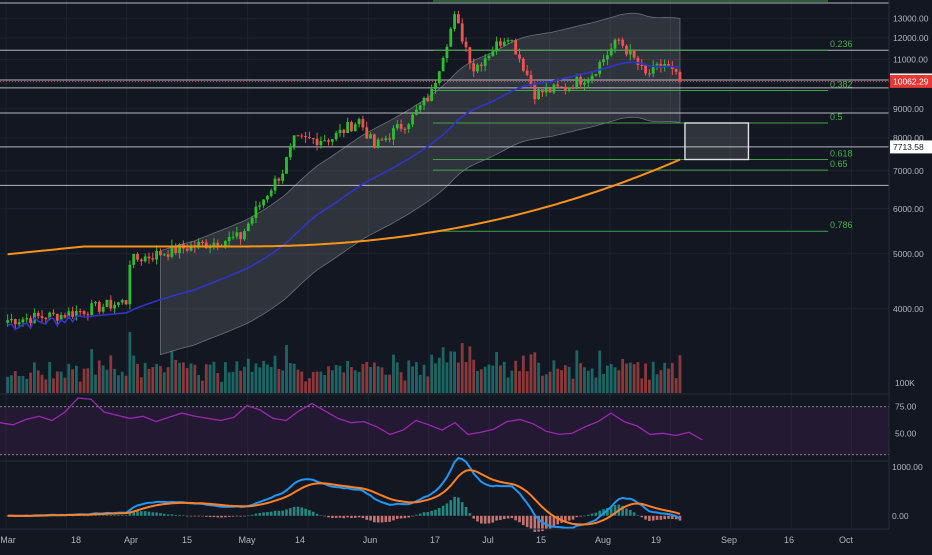 The height and width of the screenshot is (555, 932). What do you see at coordinates (905, 383) in the screenshot?
I see `volume-tick-label: 100K` at bounding box center [905, 383].